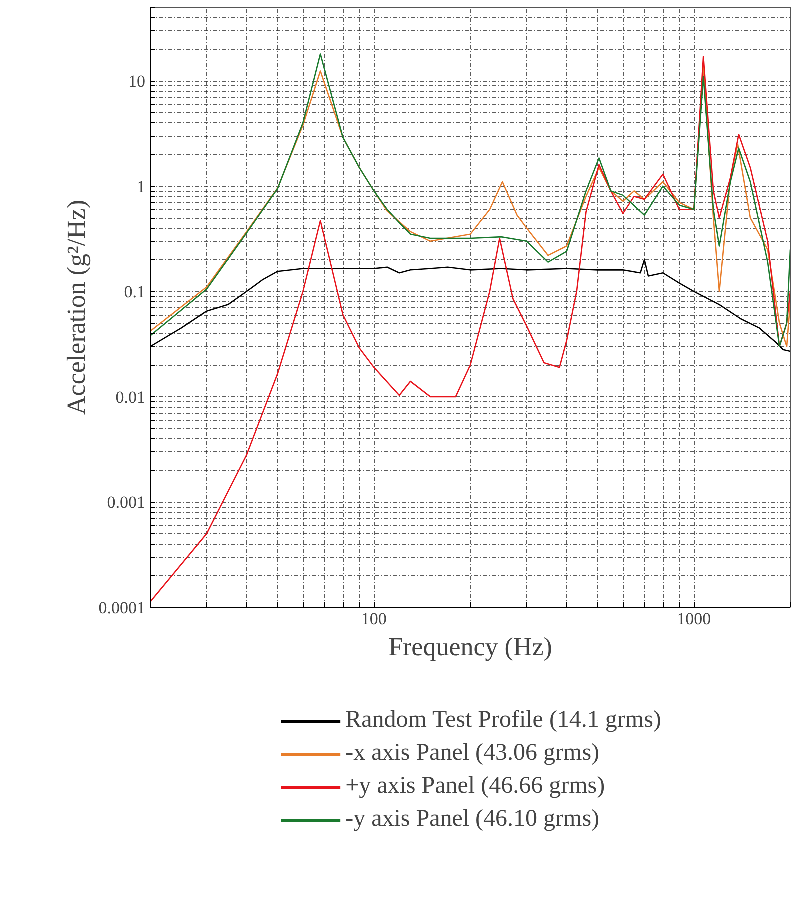 This screenshot has height=924, width=796. Describe the element at coordinates (137, 82) in the screenshot. I see `y-tick-label: 10` at that location.